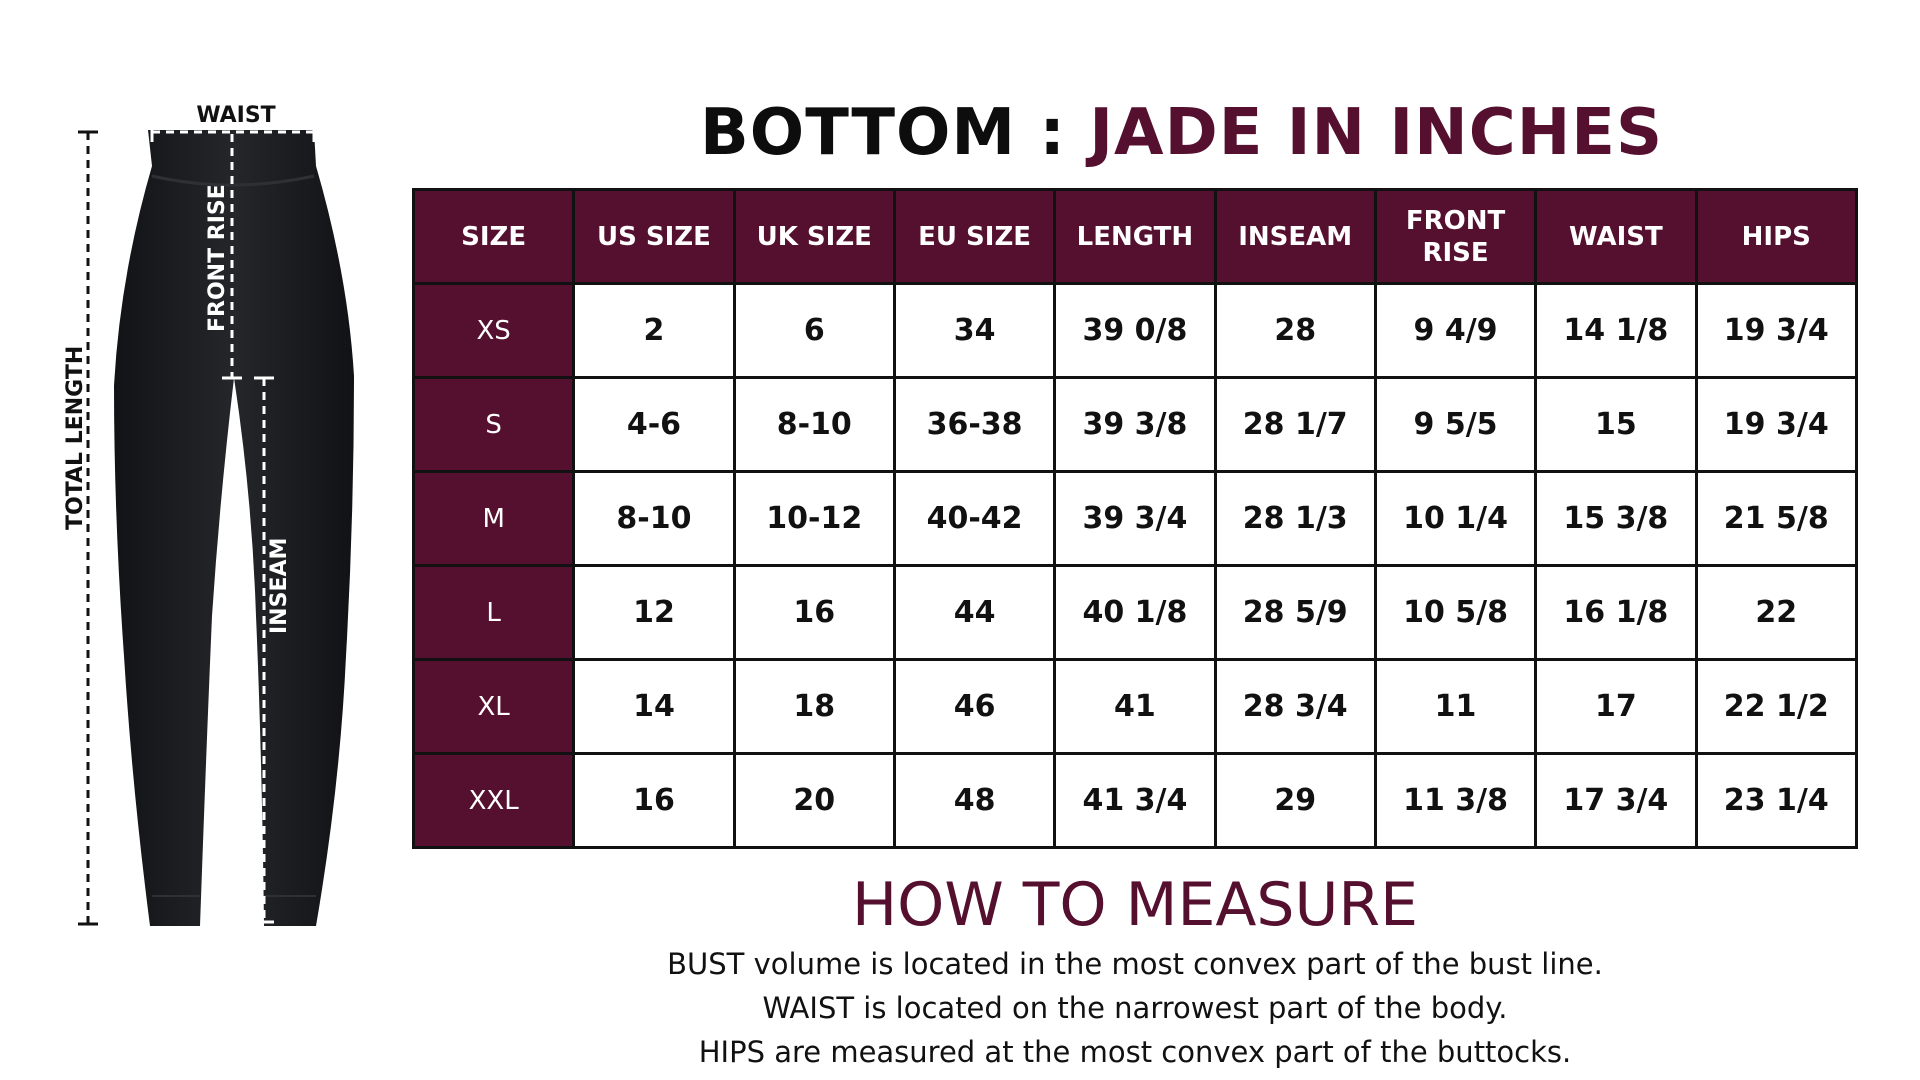  I want to click on table-cell: 11, so click(1455, 706).